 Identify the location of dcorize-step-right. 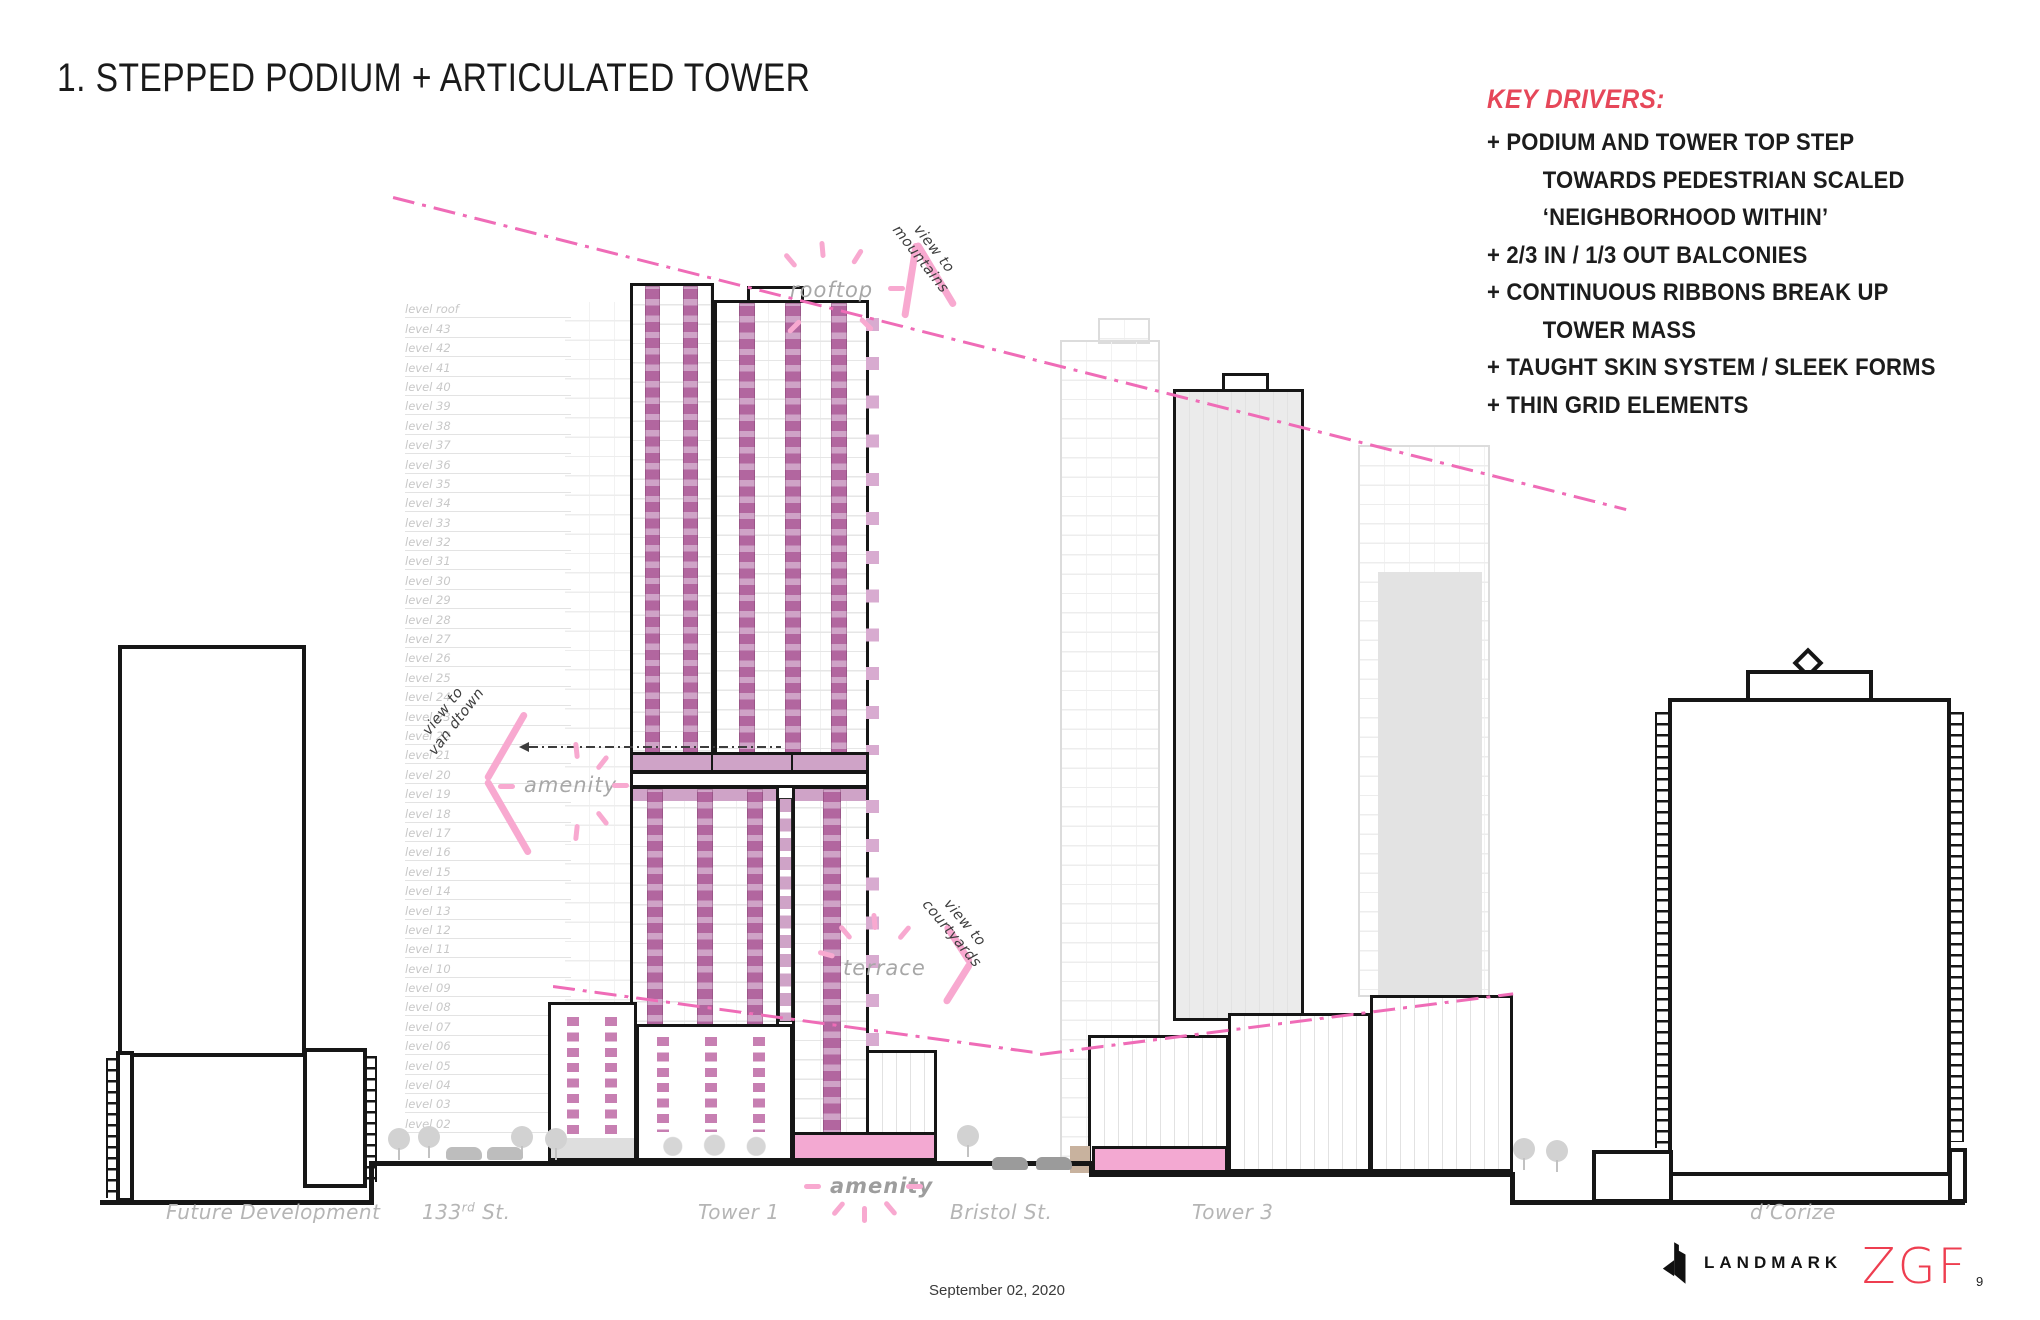
(1957, 1175).